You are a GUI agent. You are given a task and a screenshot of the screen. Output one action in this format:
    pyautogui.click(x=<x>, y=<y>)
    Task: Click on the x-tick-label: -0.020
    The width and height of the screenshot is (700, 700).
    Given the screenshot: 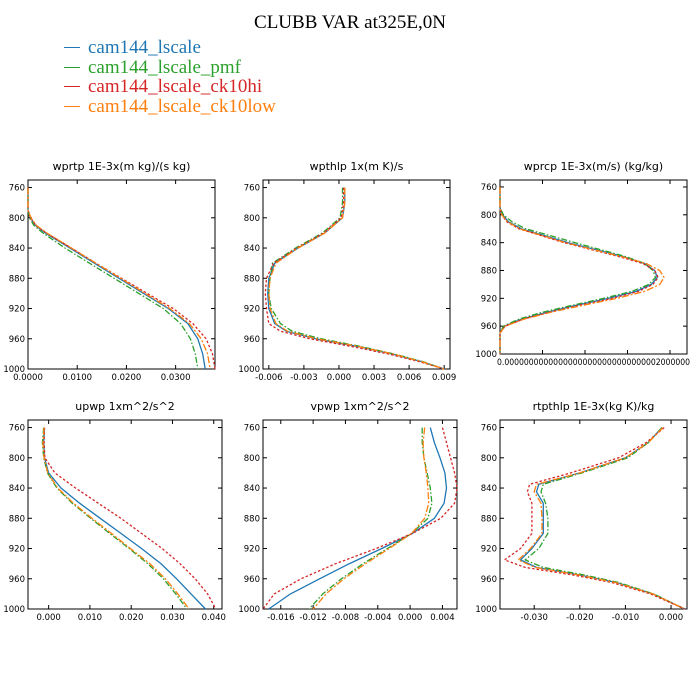 What is the action you would take?
    pyautogui.click(x=579, y=618)
    